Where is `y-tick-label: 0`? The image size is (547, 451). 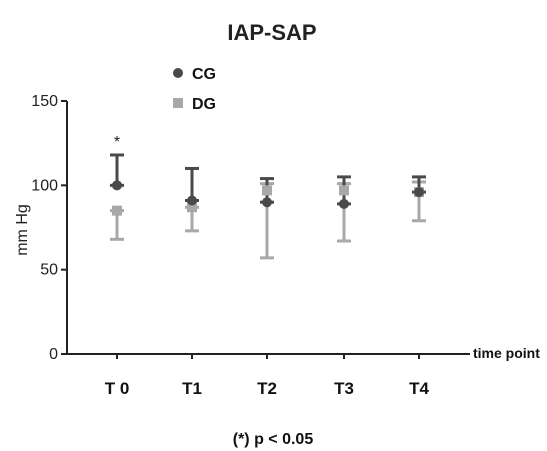
y-tick-label: 0 is located at coordinates (53, 354).